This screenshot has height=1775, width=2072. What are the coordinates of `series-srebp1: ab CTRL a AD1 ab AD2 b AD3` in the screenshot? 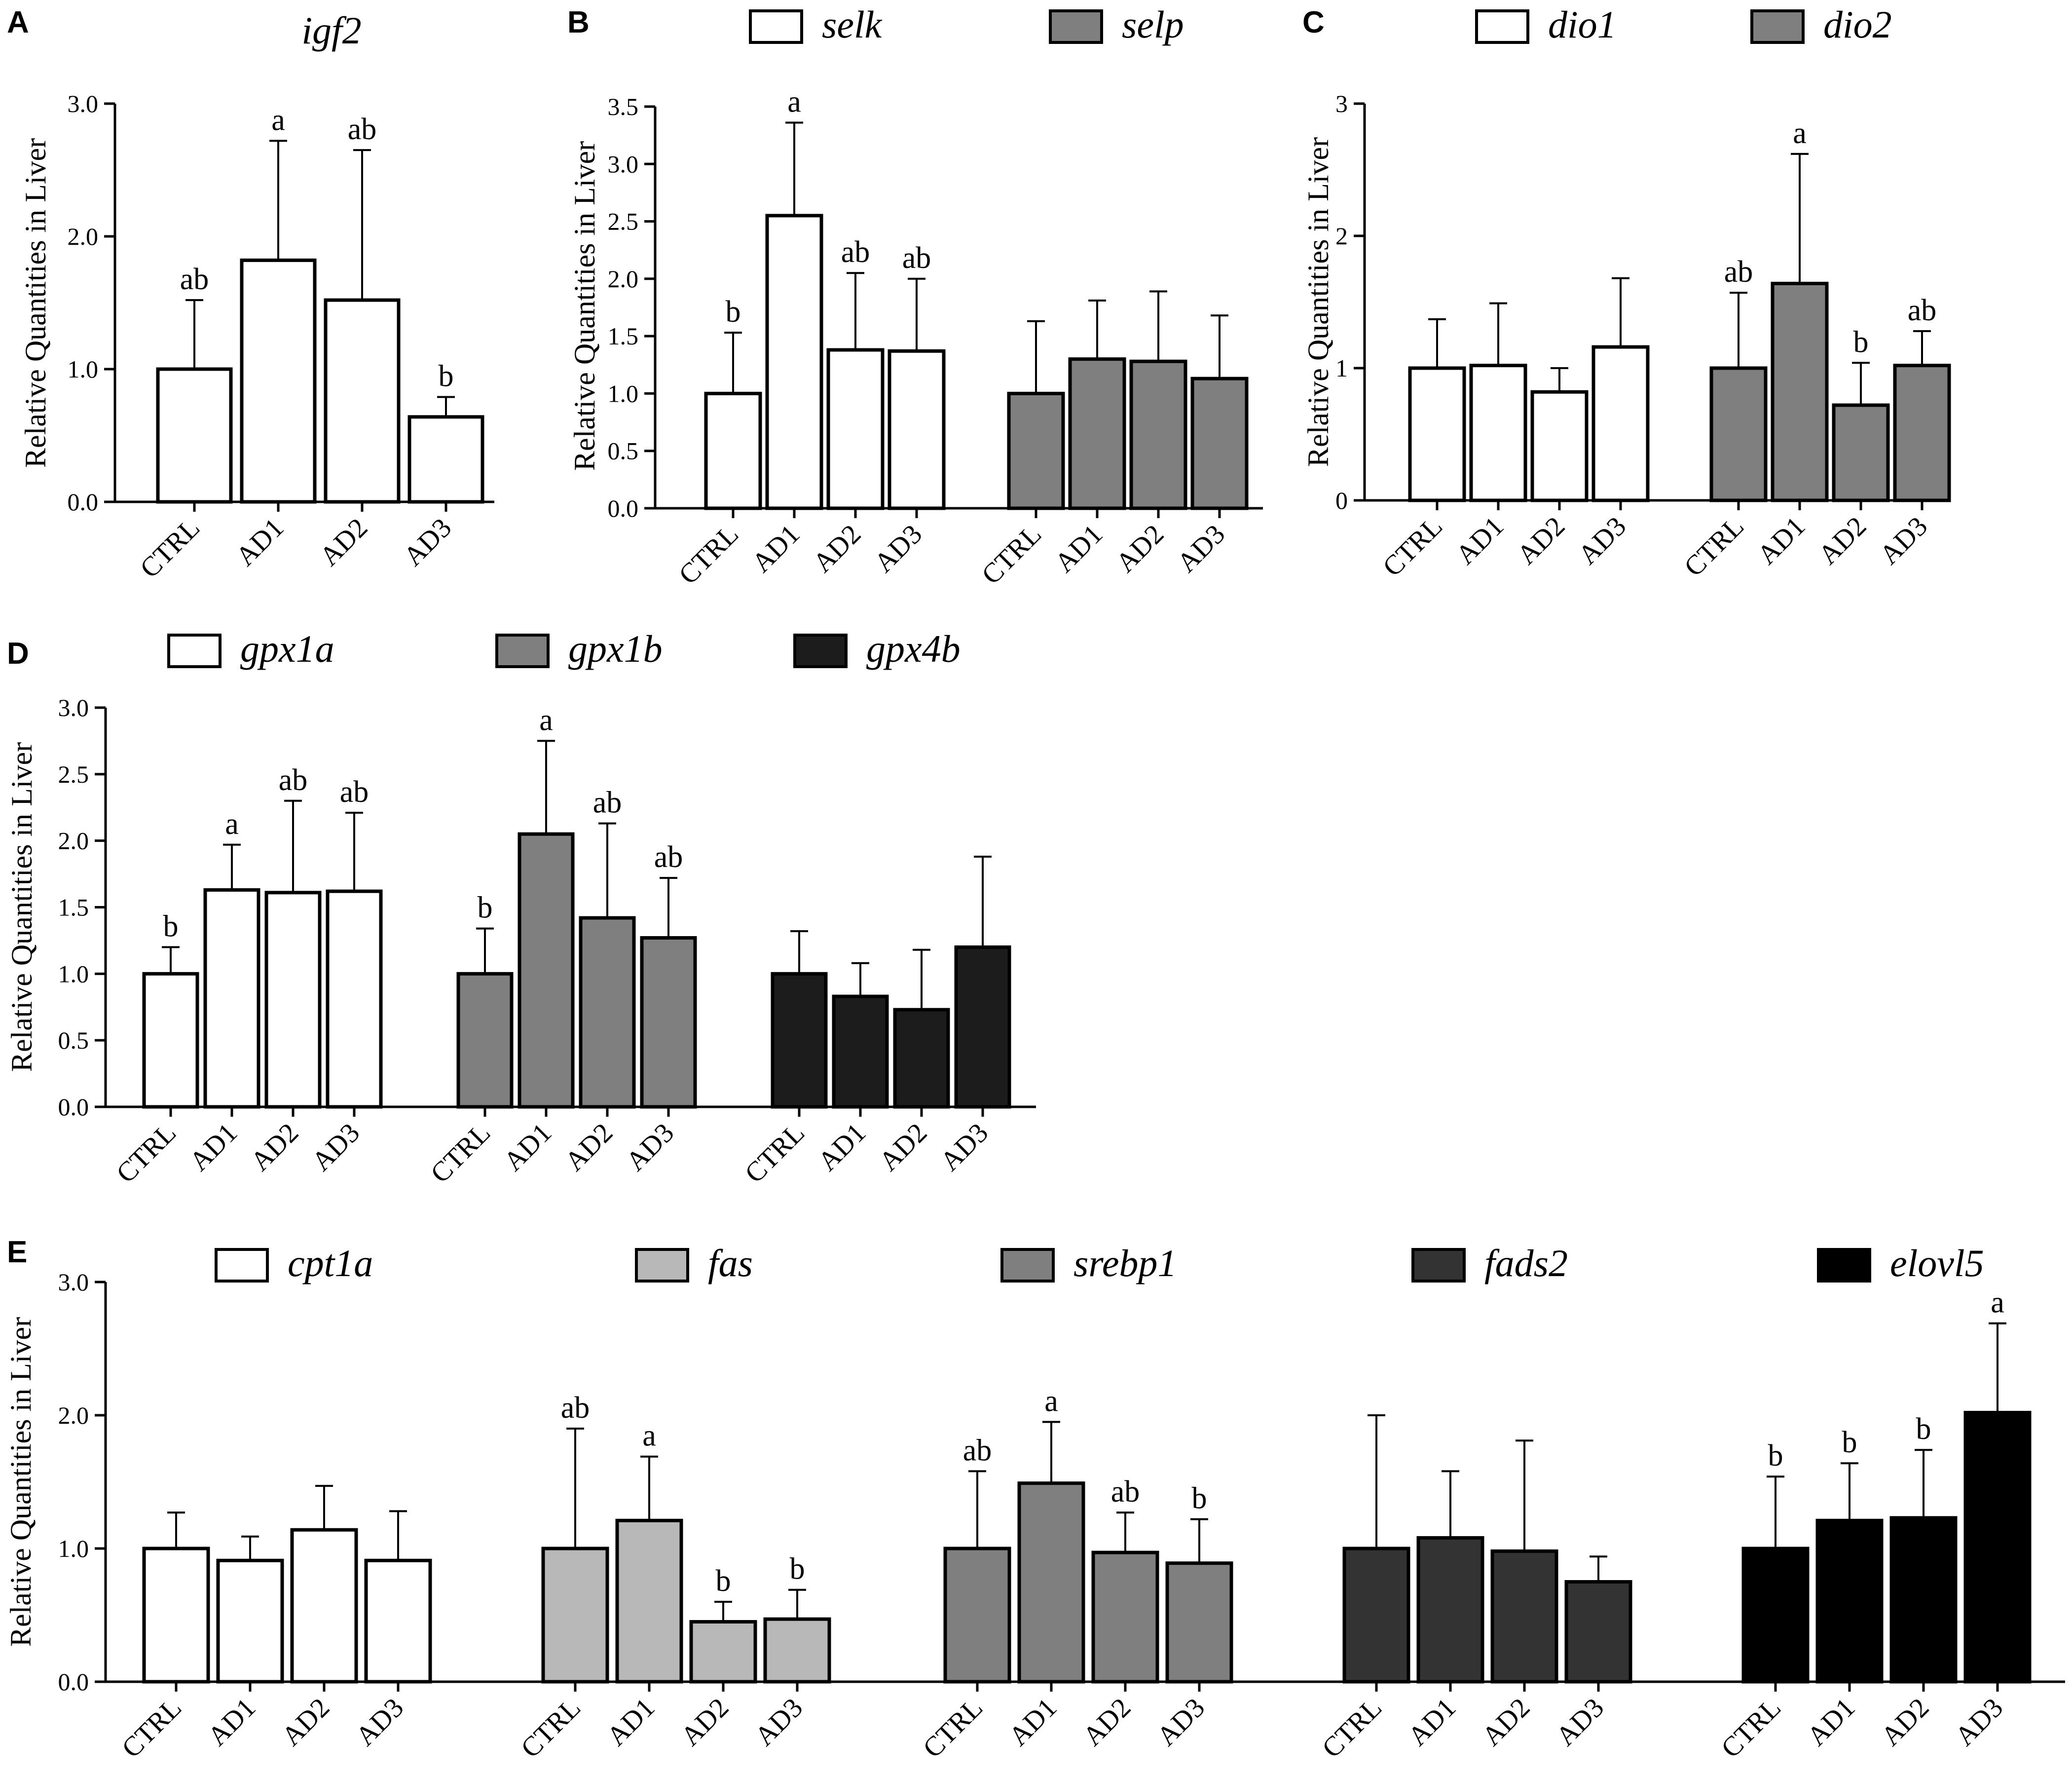 It's located at (1075, 1574).